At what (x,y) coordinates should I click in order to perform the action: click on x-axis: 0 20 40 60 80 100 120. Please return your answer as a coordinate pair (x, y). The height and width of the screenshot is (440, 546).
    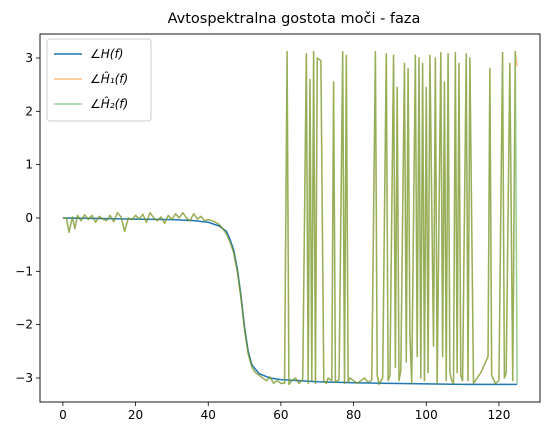
    Looking at the image, I should click on (284, 412).